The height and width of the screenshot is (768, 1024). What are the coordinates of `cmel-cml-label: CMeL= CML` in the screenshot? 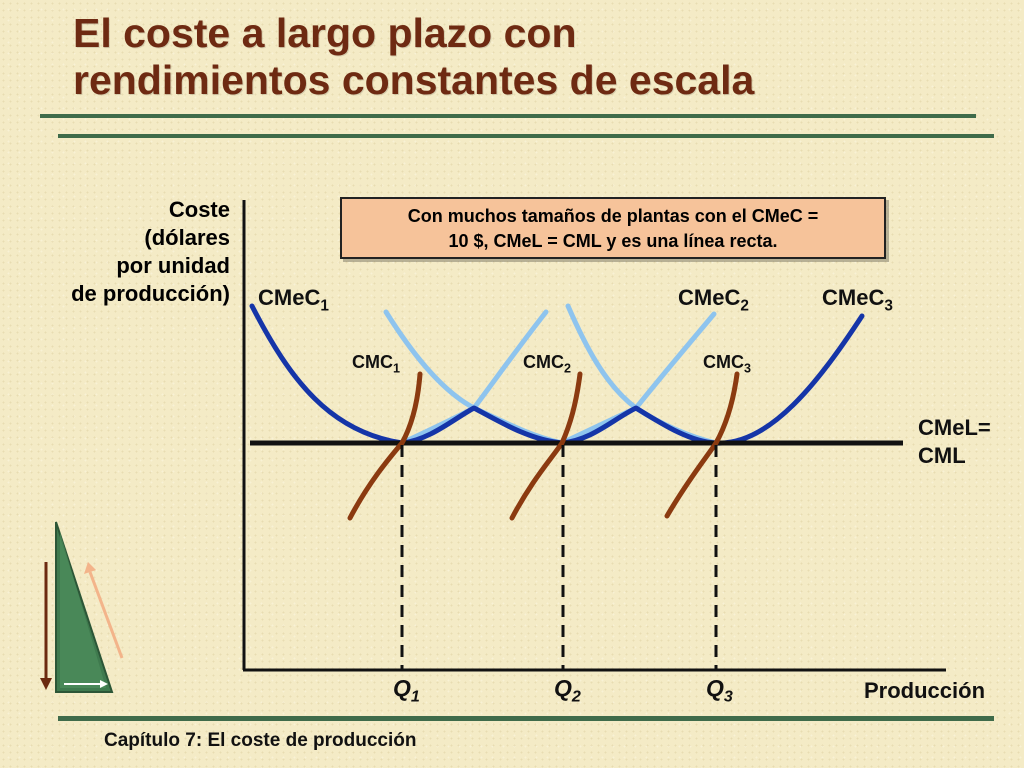 It's located at (954, 441).